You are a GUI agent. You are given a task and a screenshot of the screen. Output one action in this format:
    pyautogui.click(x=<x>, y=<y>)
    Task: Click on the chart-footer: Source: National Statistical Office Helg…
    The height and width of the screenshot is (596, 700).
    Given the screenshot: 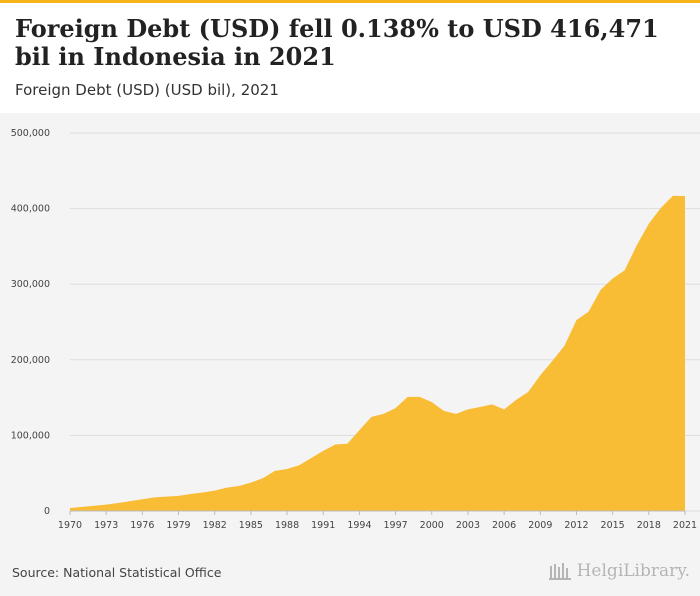 What is the action you would take?
    pyautogui.click(x=350, y=574)
    